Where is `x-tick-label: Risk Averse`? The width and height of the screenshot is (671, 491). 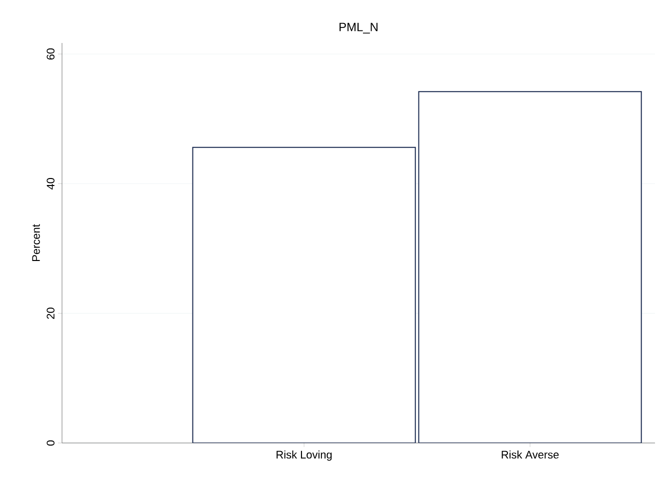 x-tick-label: Risk Averse is located at coordinates (530, 454).